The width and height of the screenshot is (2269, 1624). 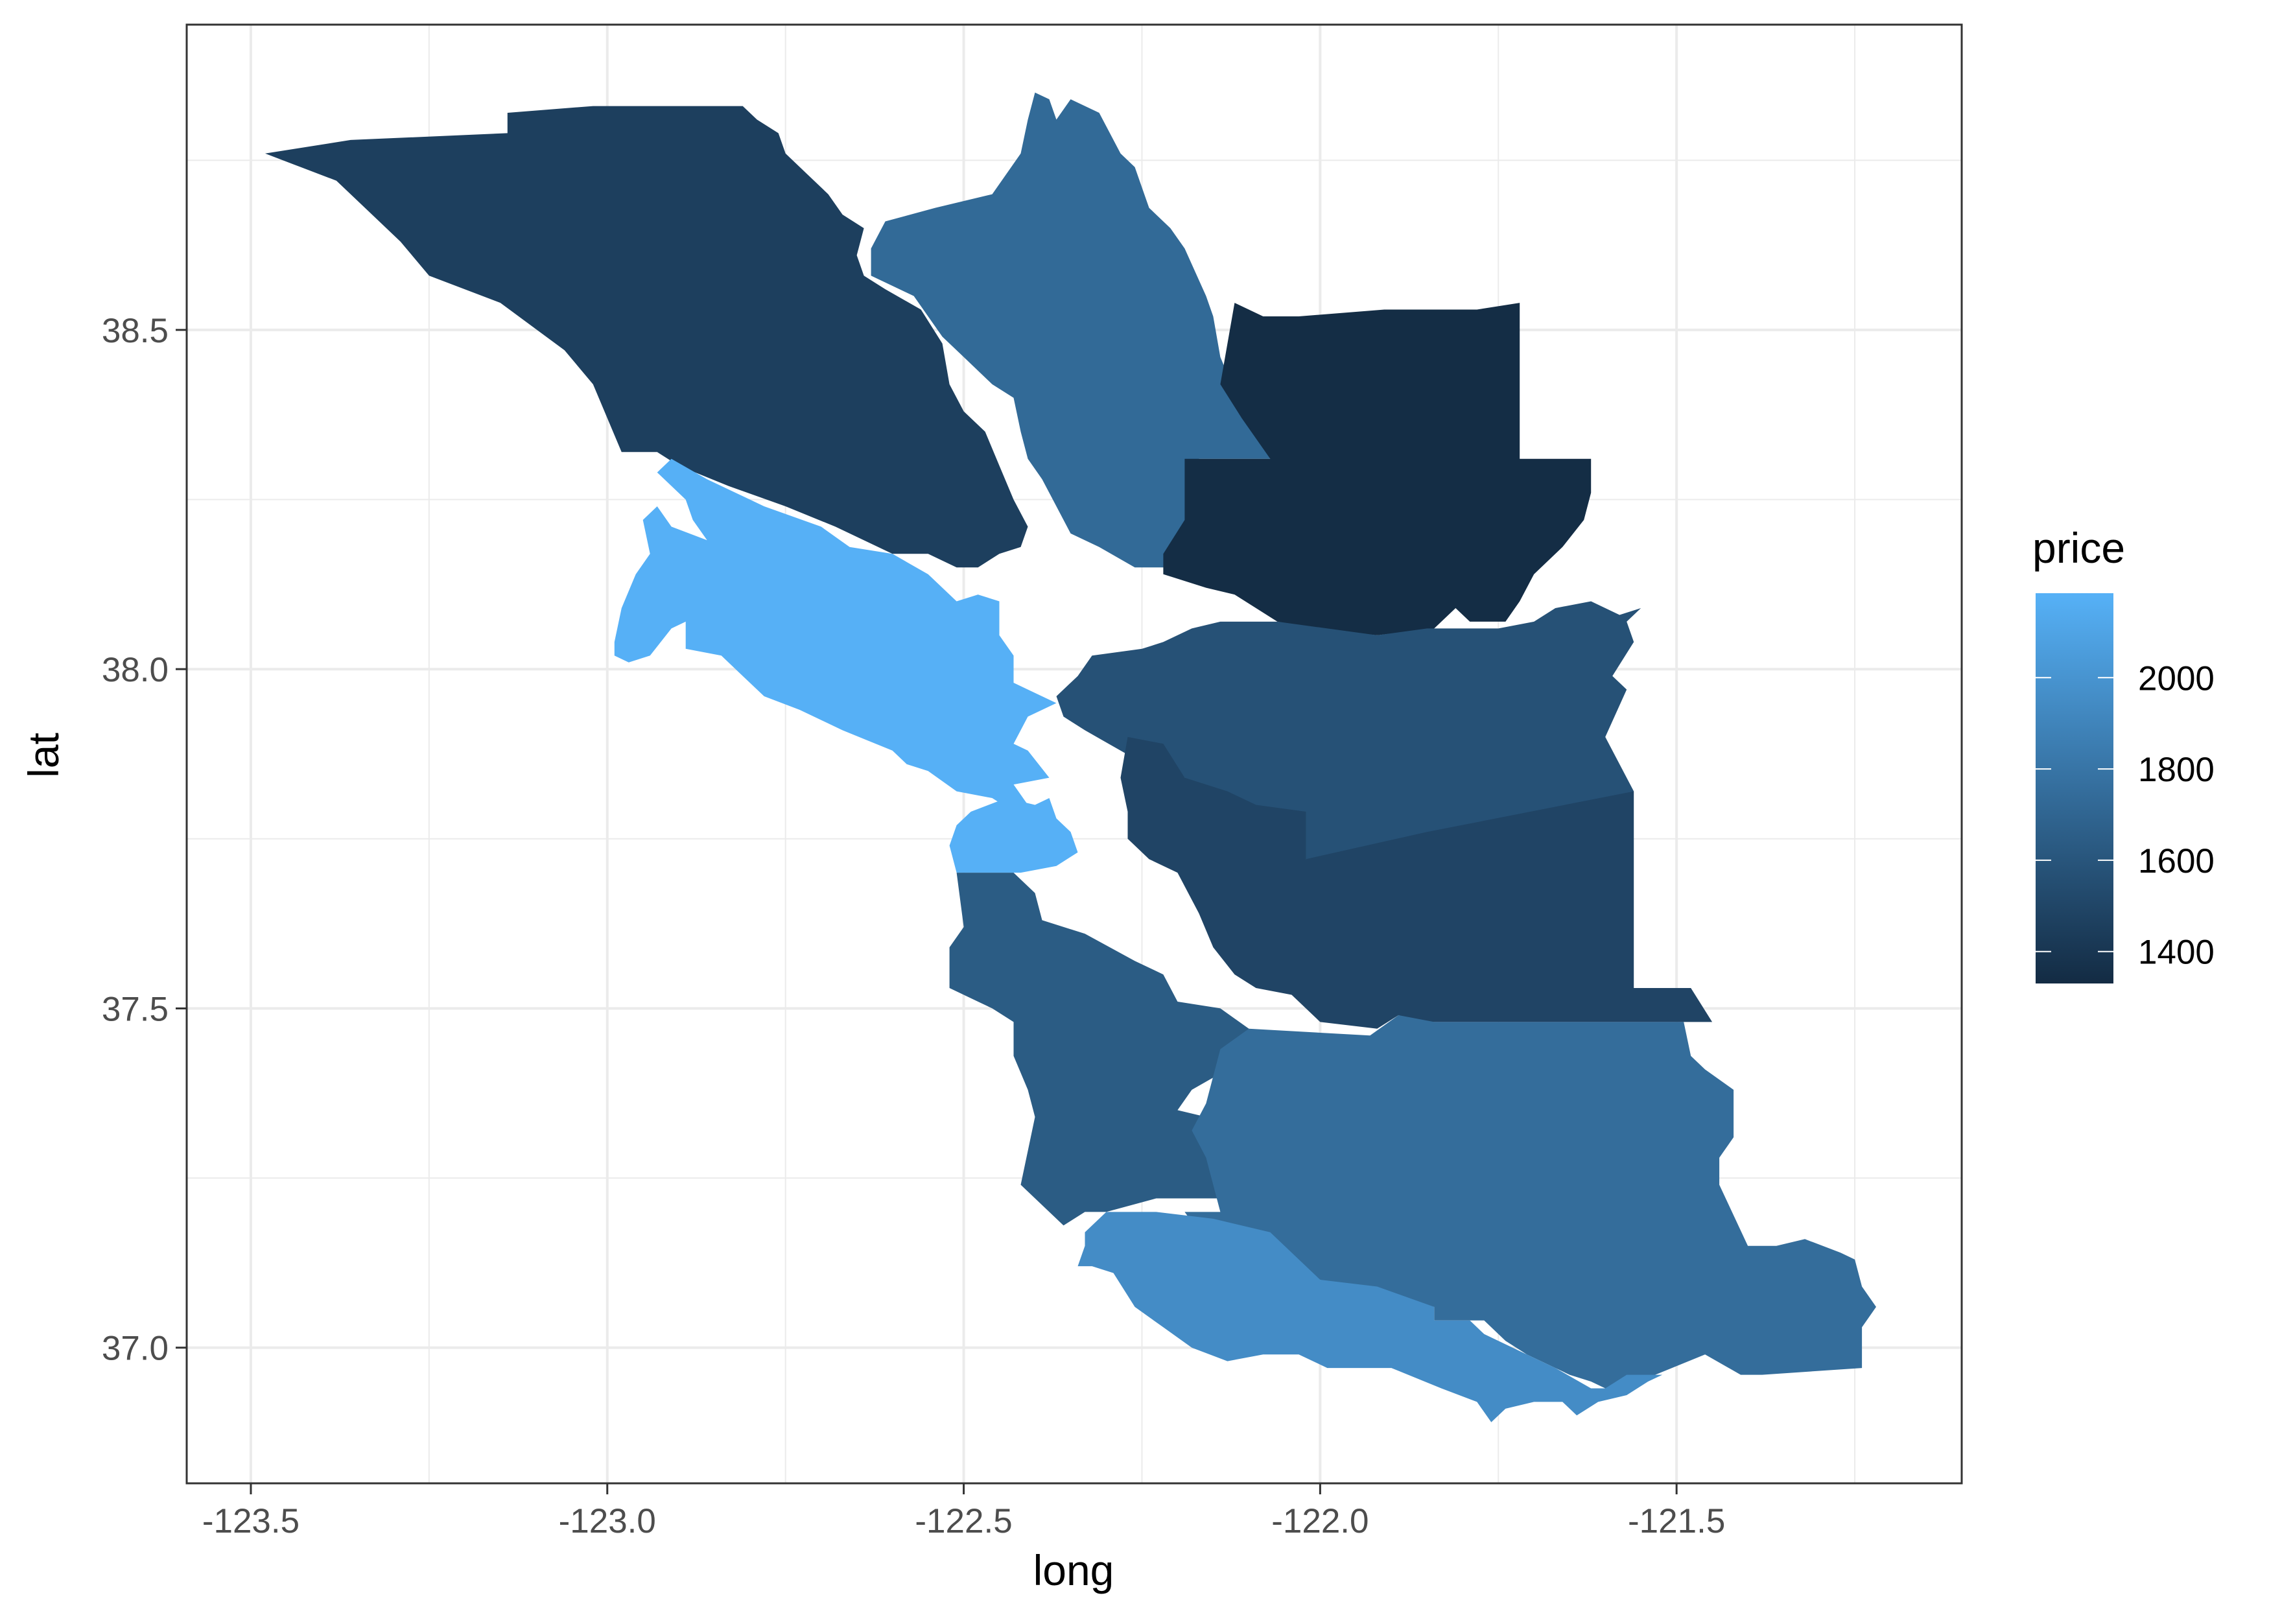 I want to click on y-axis-title: lat, so click(x=43, y=756).